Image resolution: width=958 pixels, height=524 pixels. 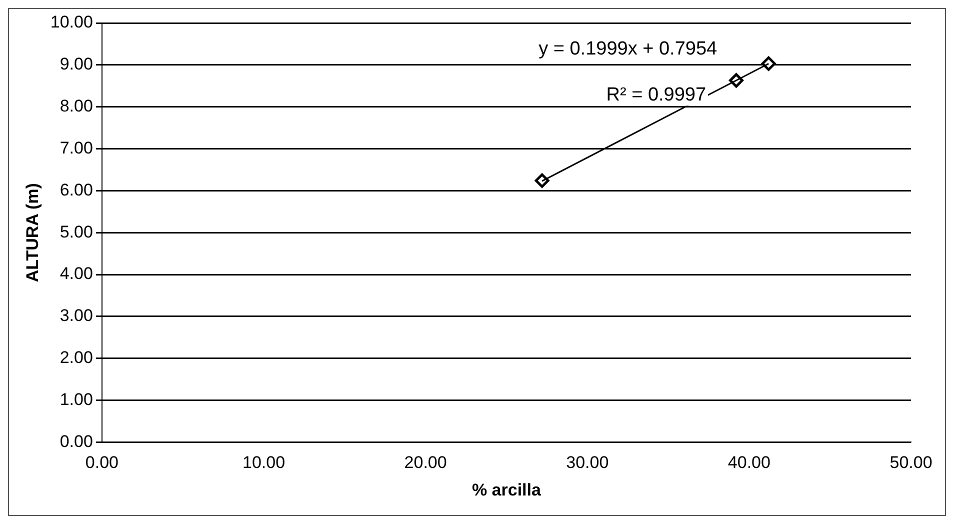 I want to click on y-tick-label: 10.00, so click(x=71, y=22).